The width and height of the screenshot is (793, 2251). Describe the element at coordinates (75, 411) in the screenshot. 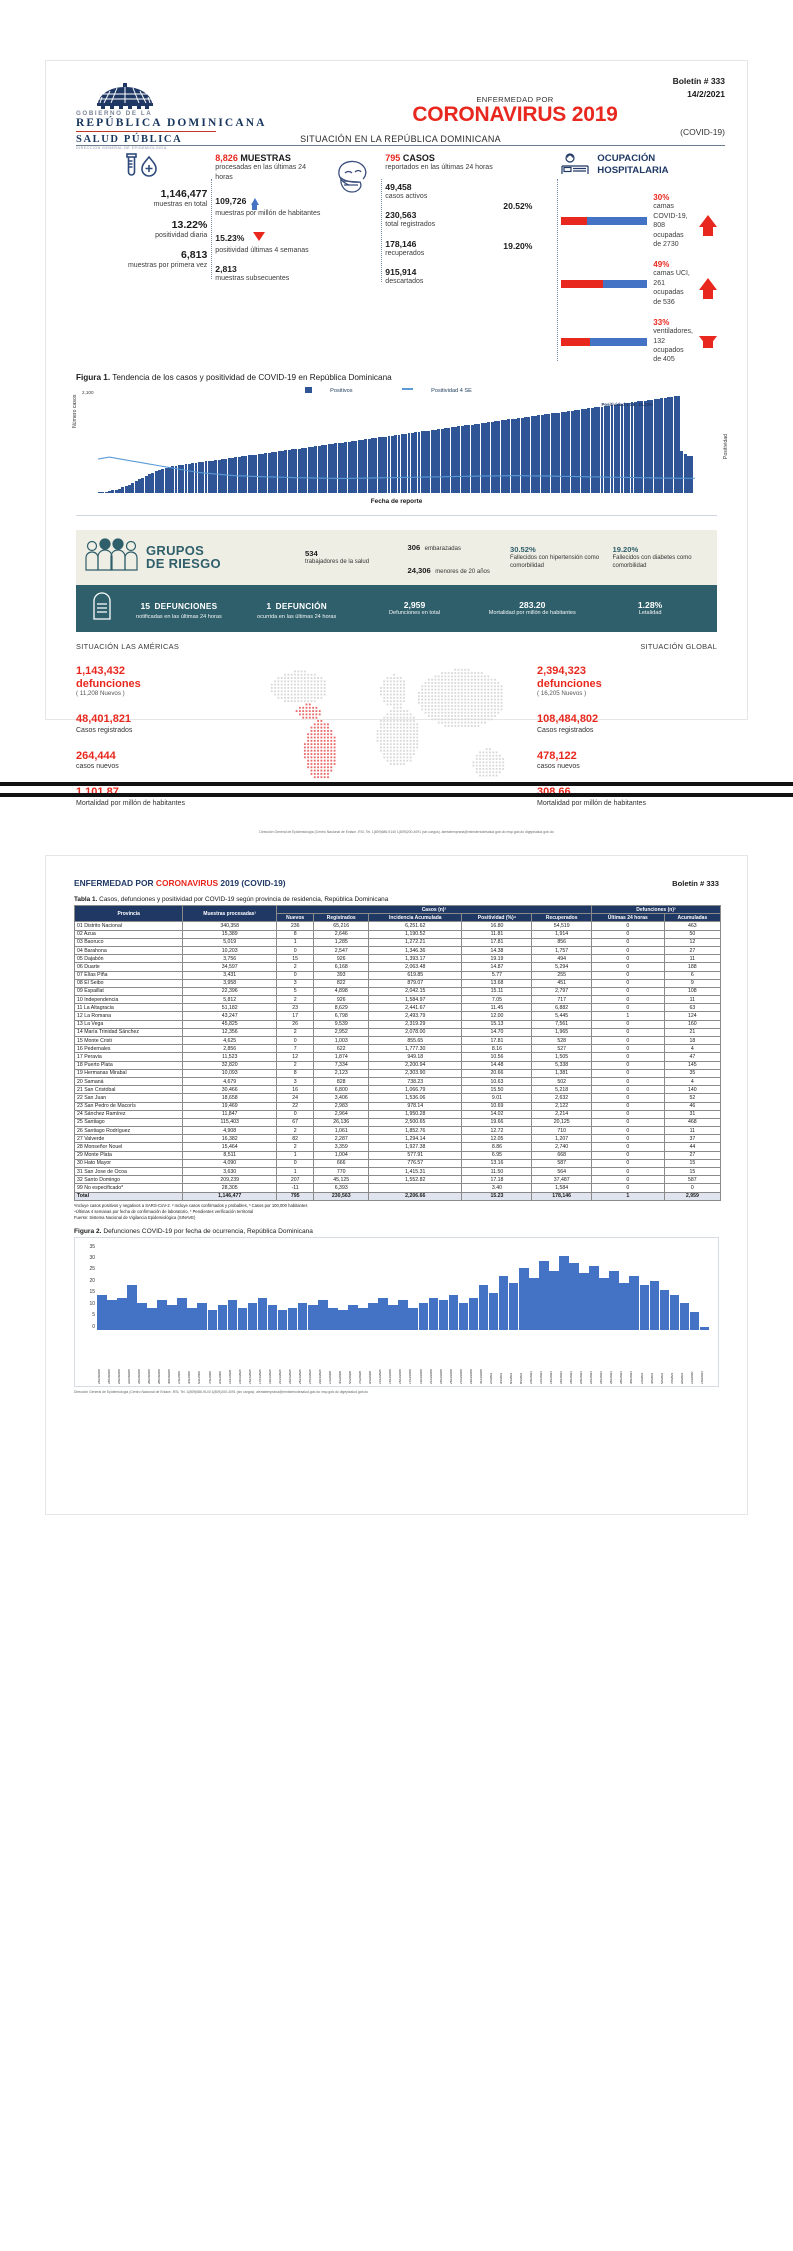

I see `figure1-ylabel: Número casos` at that location.